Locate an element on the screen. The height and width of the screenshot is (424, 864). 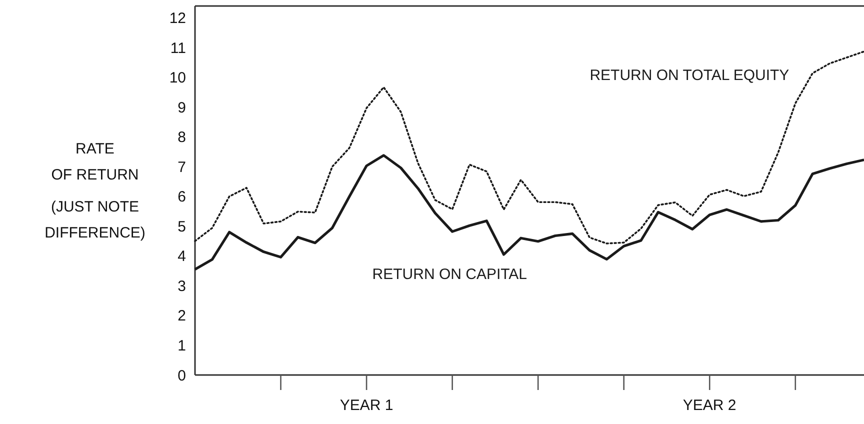
y-tick-label: 10 is located at coordinates (177, 78).